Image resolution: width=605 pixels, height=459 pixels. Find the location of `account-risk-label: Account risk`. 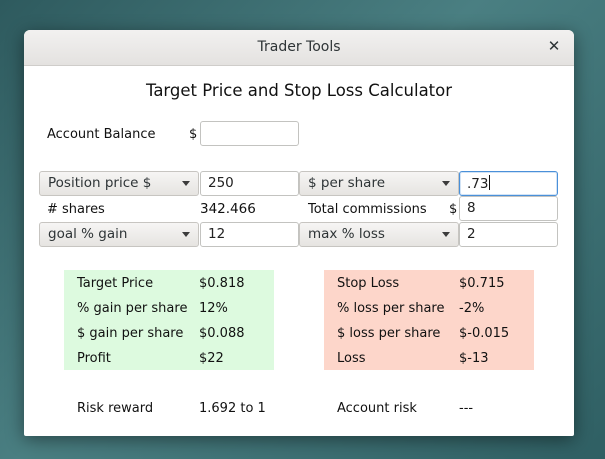

account-risk-label: Account risk is located at coordinates (377, 408).